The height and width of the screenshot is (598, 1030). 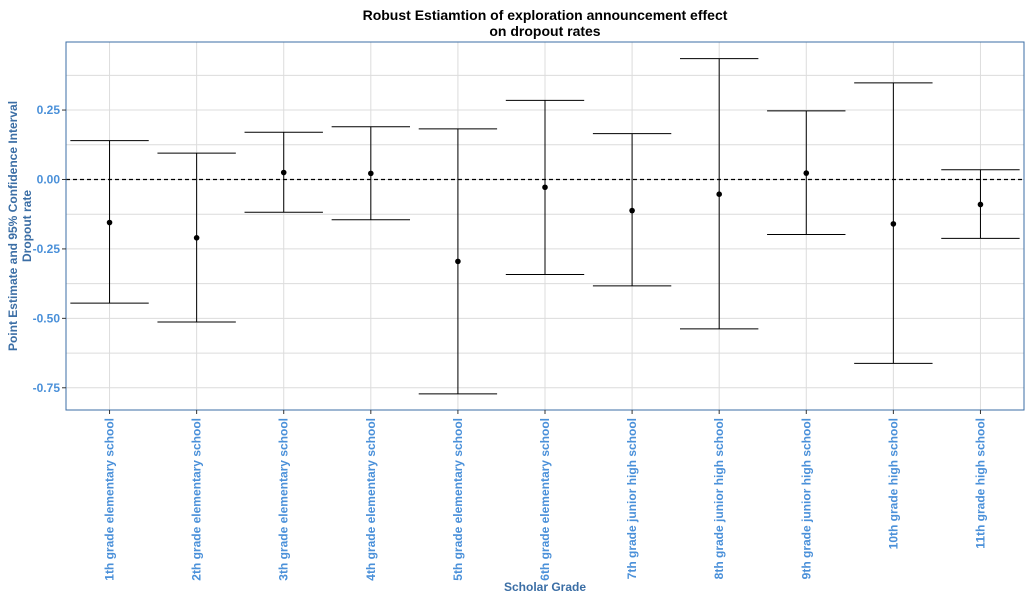 I want to click on x-tick-label: 4th grade elementary school, so click(x=371, y=499).